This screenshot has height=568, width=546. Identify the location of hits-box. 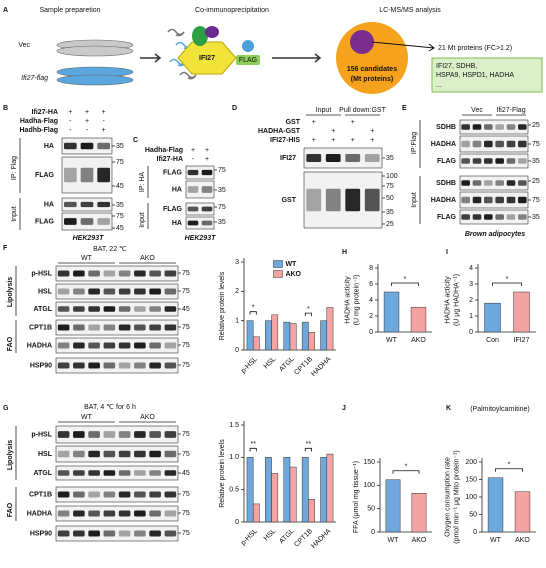
(487, 75).